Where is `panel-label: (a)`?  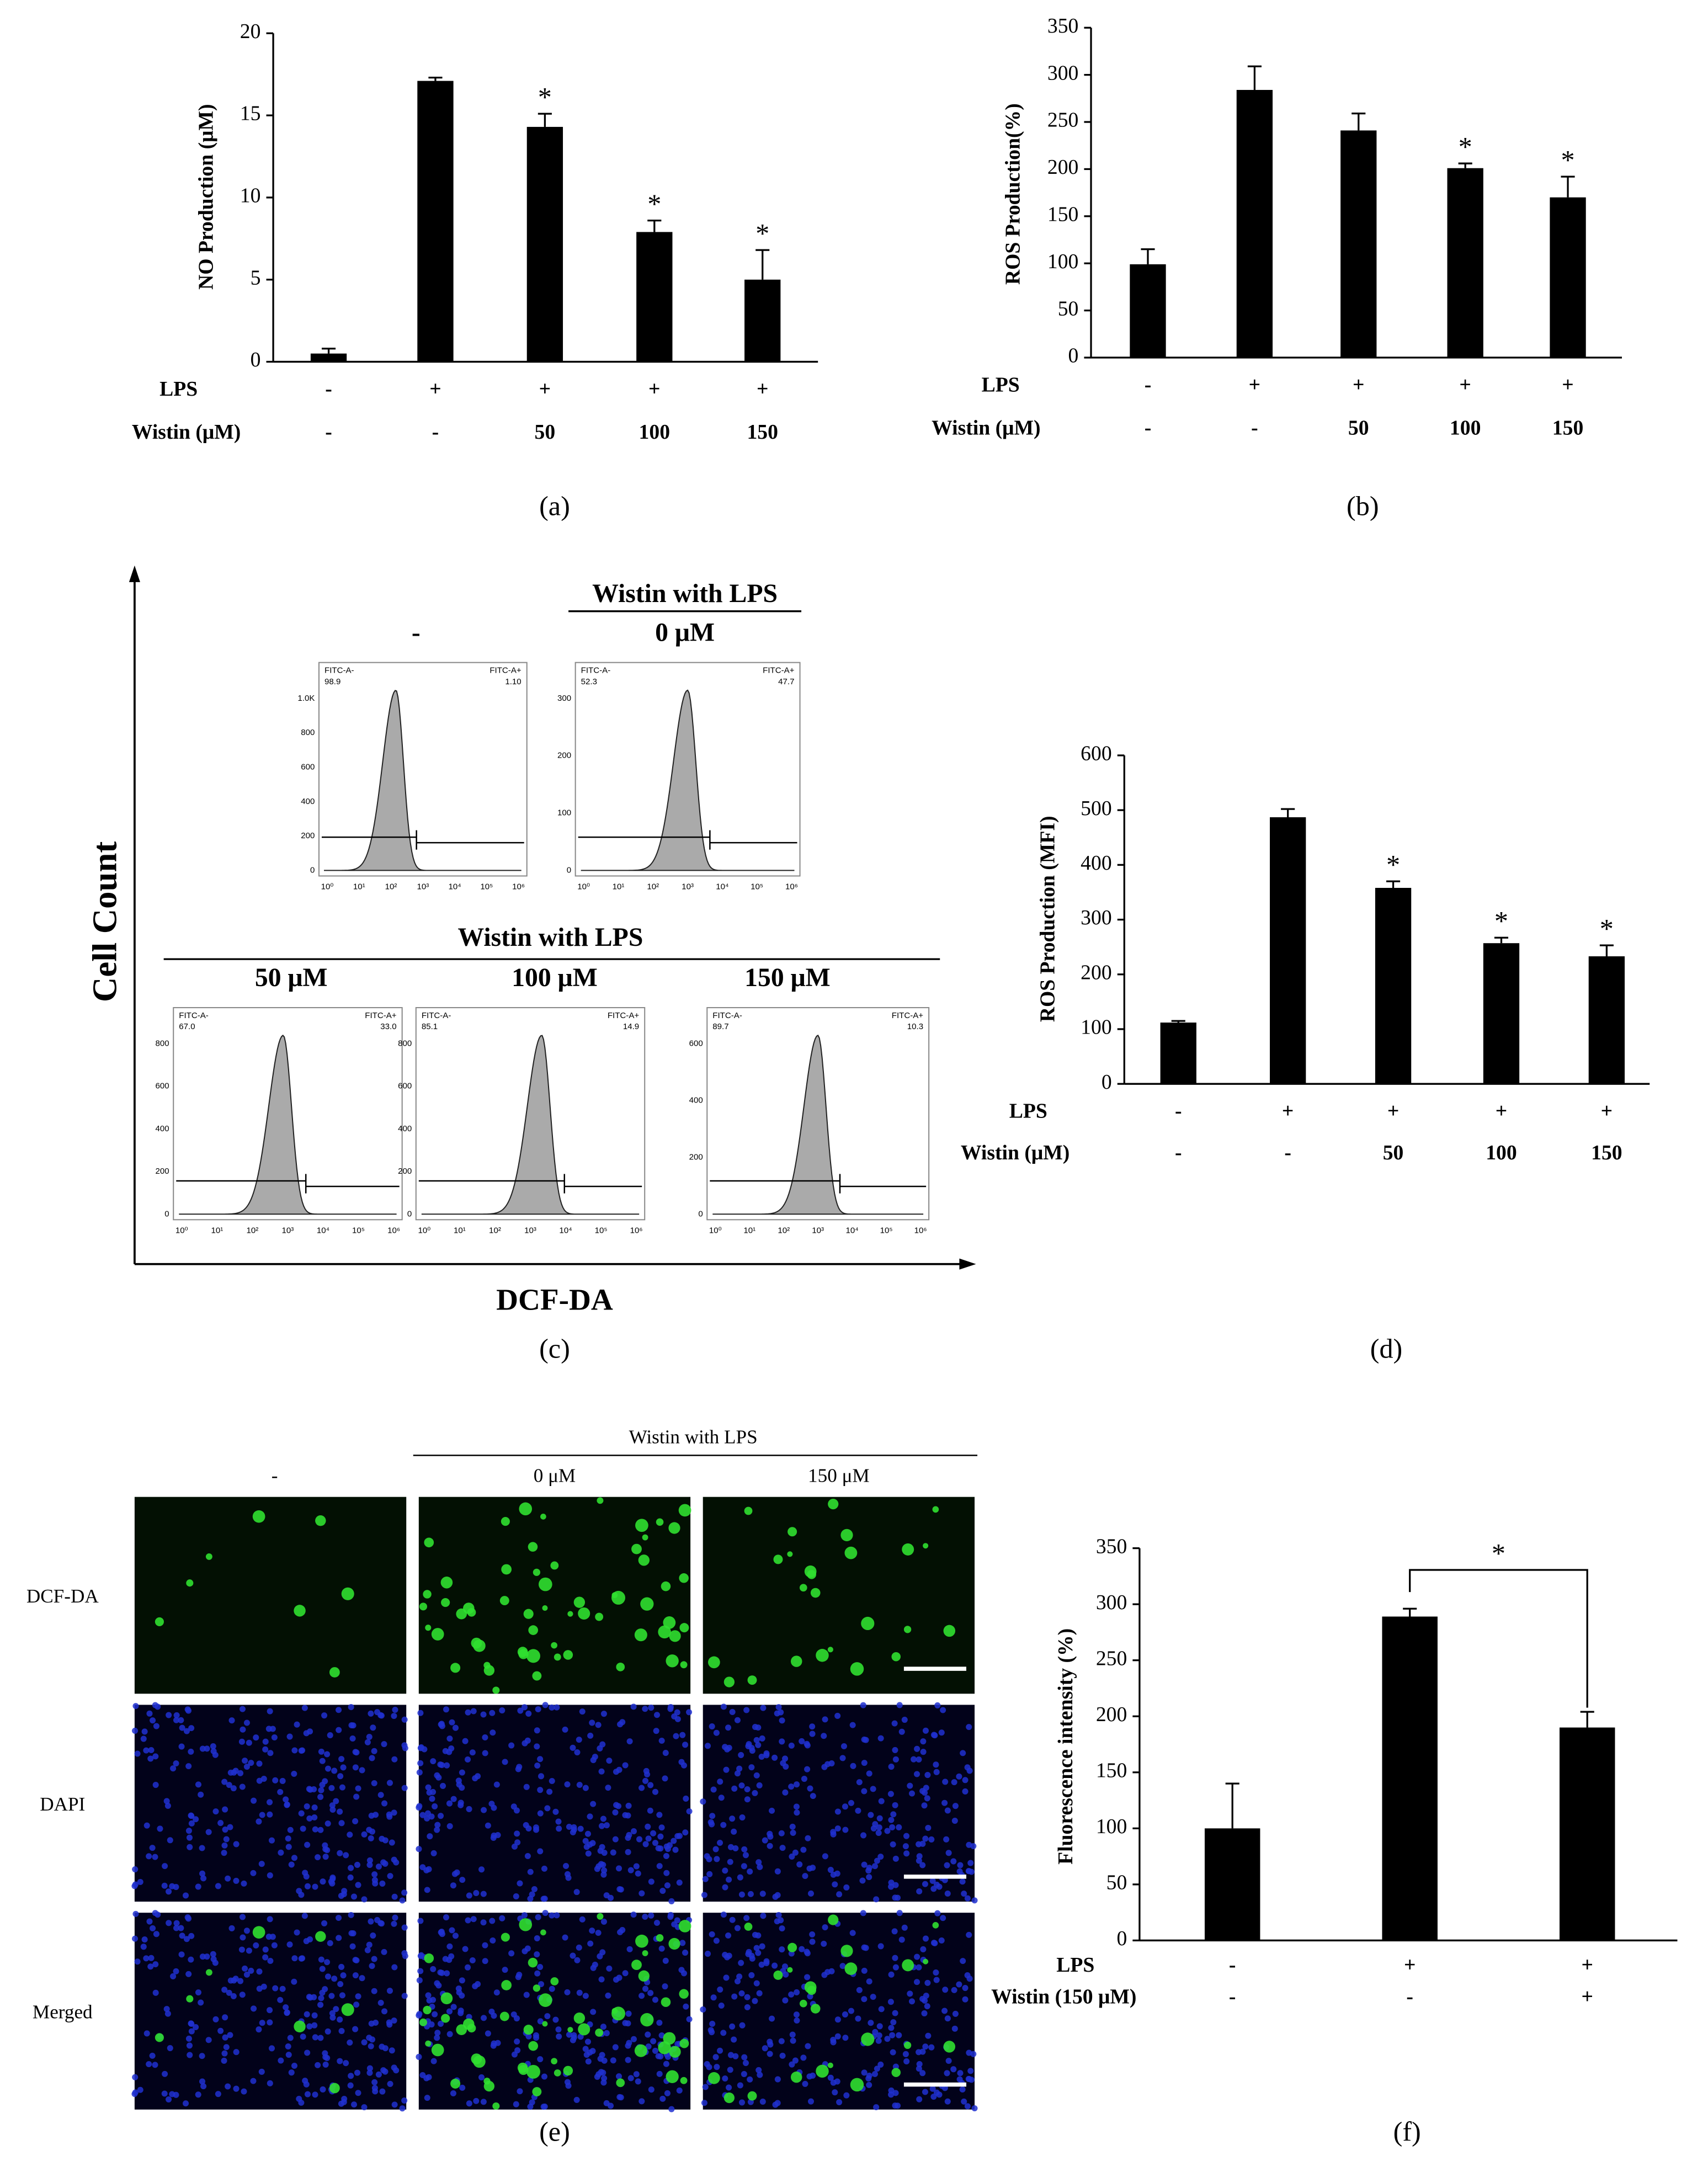 panel-label: (a) is located at coordinates (554, 505).